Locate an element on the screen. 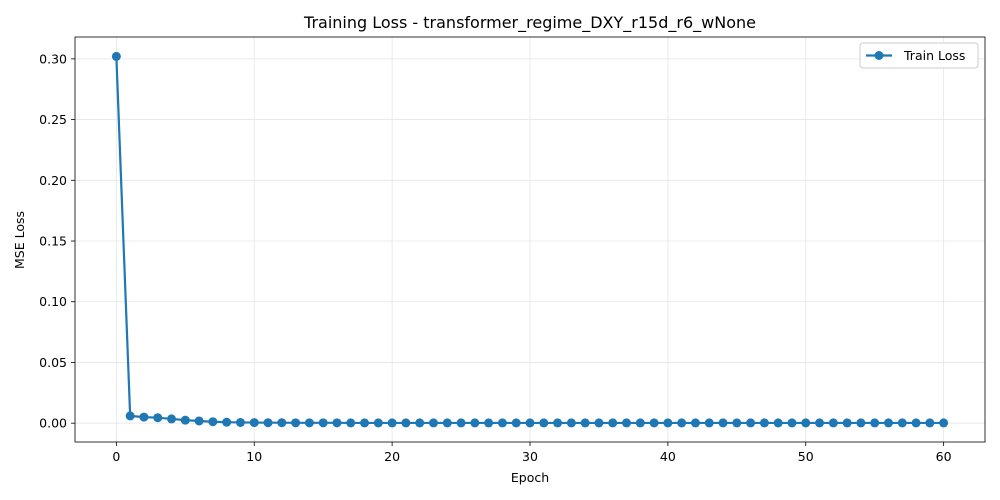 The width and height of the screenshot is (1000, 500). y-tick-label: 0.25 is located at coordinates (53, 119).